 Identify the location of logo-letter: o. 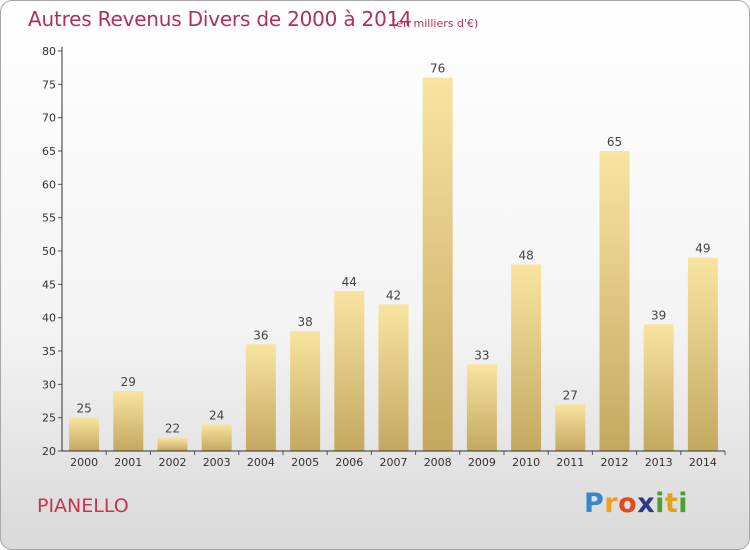
(628, 503).